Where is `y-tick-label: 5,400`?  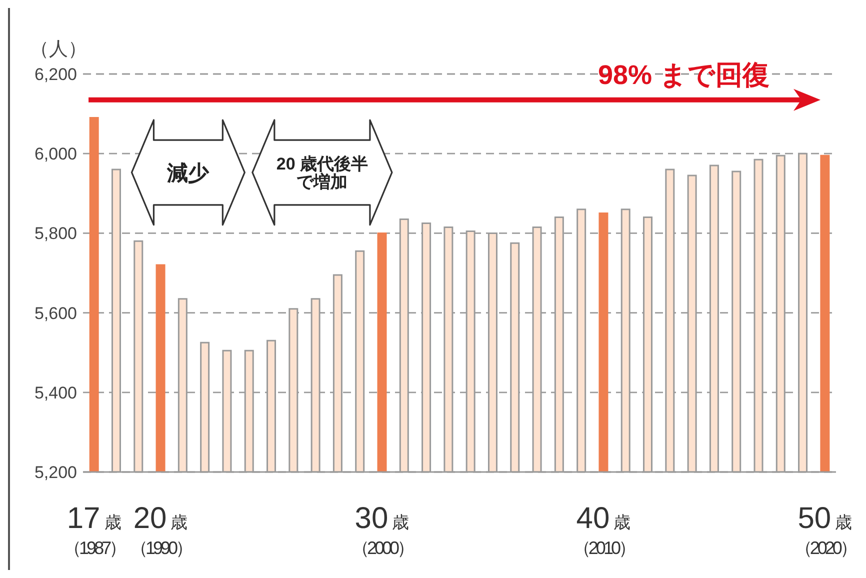 y-tick-label: 5,400 is located at coordinates (55, 392).